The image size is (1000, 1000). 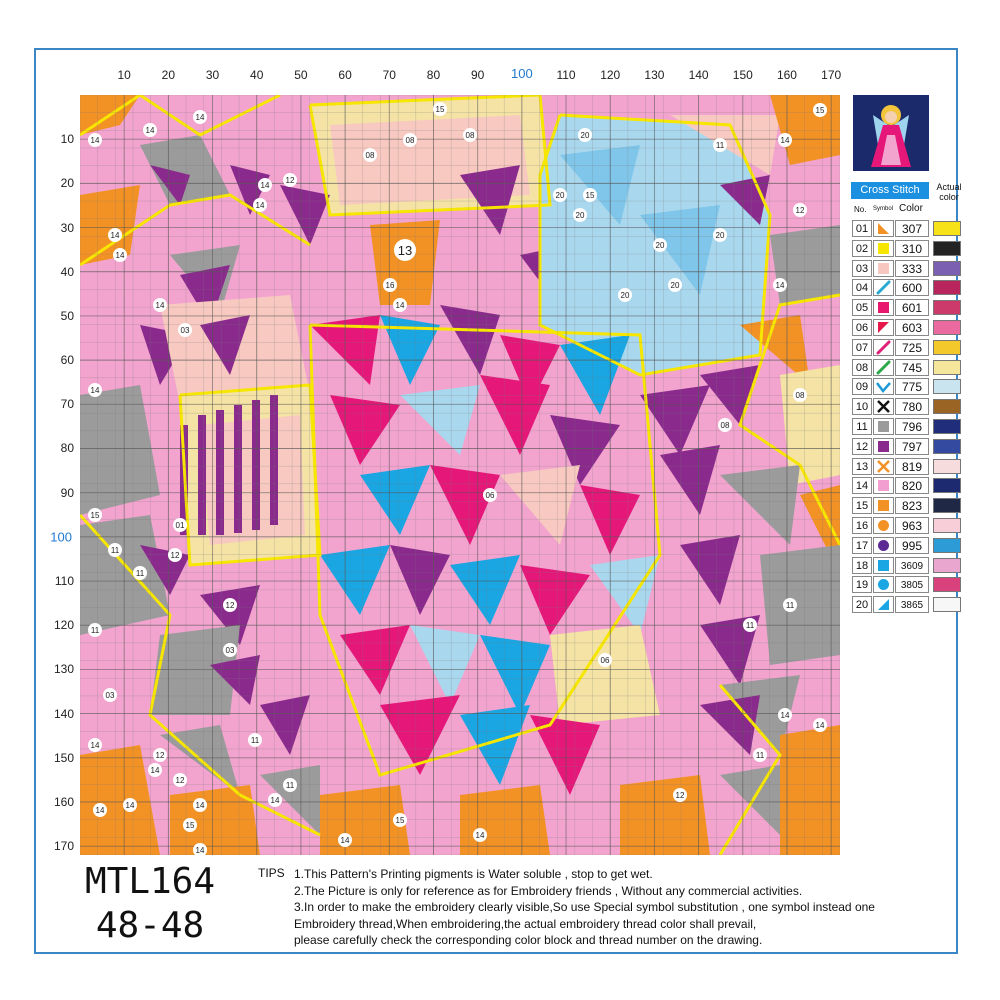 I want to click on region-number-label: 11, so click(x=95, y=630).